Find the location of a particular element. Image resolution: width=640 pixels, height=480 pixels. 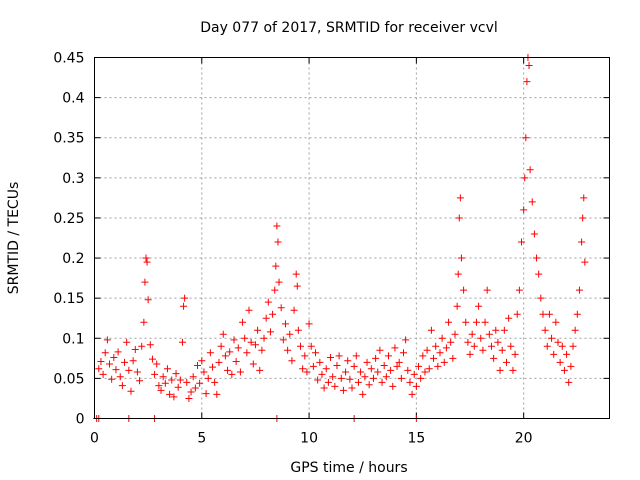

x-tick-label: 0 is located at coordinates (94, 439).